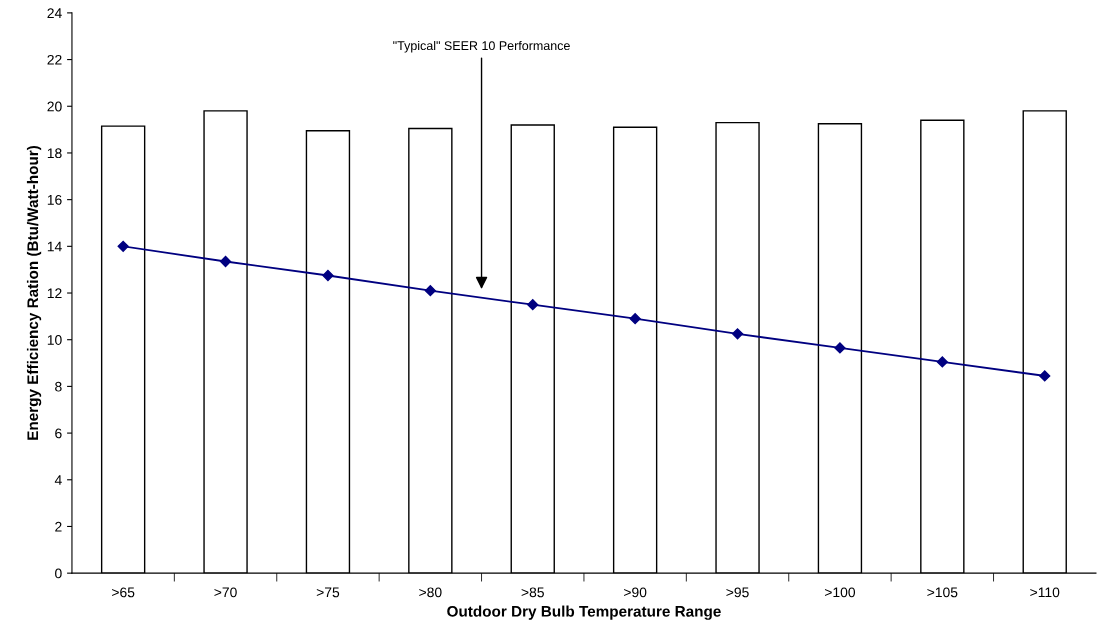 This screenshot has width=1107, height=644. What do you see at coordinates (481, 46) in the screenshot?
I see `annotation: "Typical" SEER 10 Performance` at bounding box center [481, 46].